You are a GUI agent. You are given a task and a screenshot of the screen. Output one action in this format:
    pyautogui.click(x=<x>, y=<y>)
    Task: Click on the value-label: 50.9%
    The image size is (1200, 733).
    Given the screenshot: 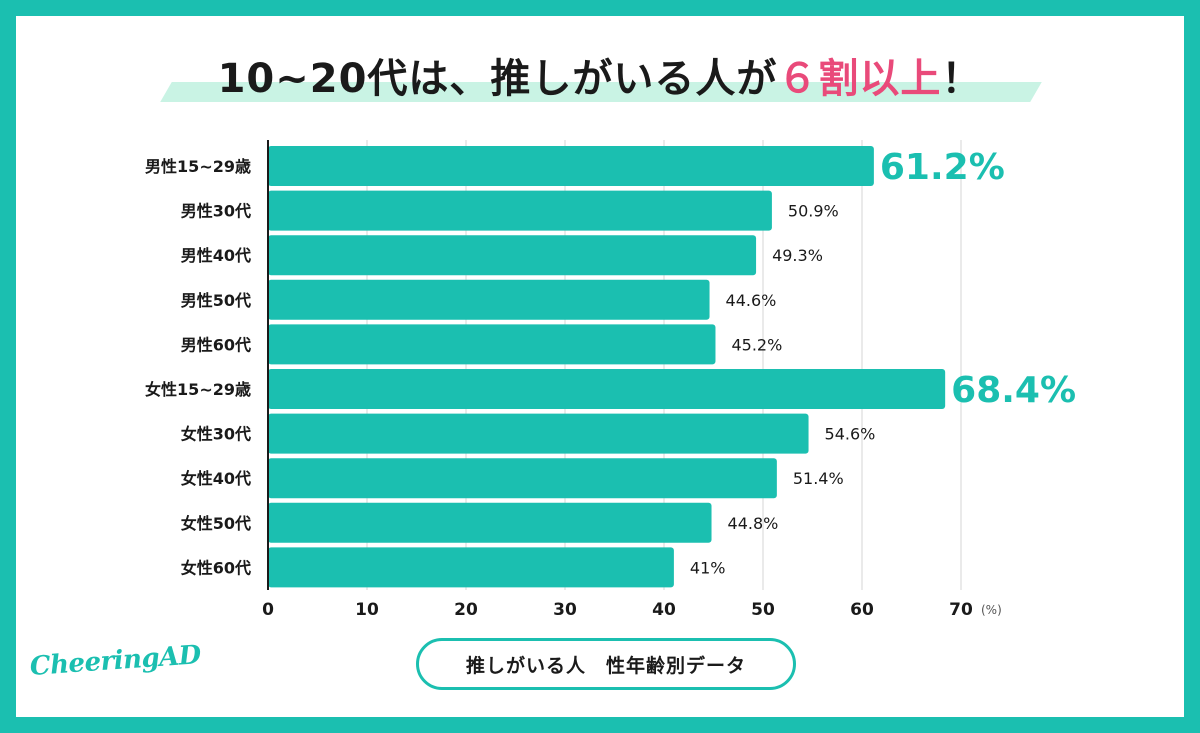 What is the action you would take?
    pyautogui.click(x=813, y=211)
    